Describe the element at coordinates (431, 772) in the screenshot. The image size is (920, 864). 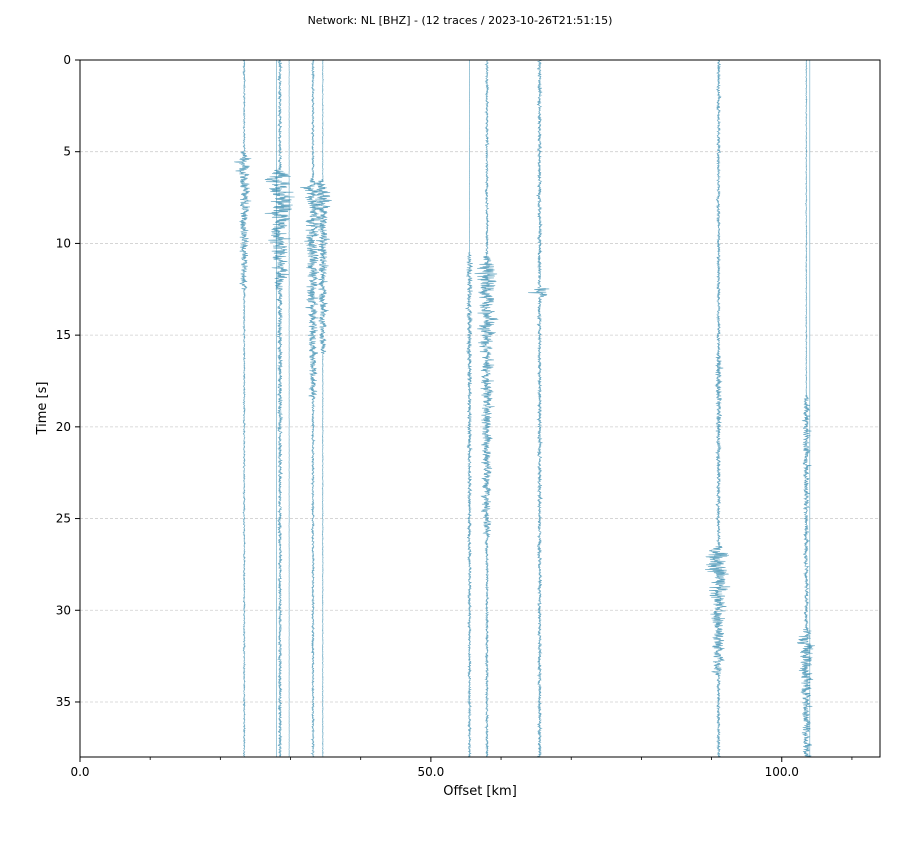
I see `x-tick-label: 50.0` at that location.